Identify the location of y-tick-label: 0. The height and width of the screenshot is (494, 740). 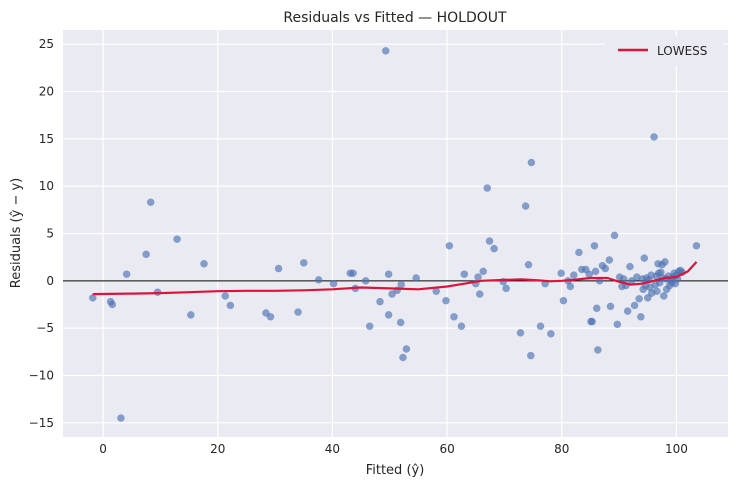
(50, 281).